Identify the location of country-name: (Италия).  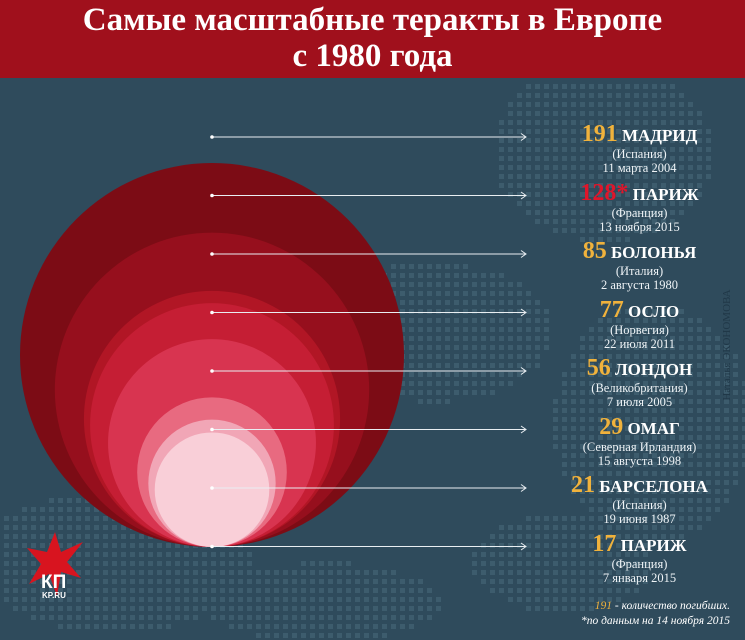
(639, 271).